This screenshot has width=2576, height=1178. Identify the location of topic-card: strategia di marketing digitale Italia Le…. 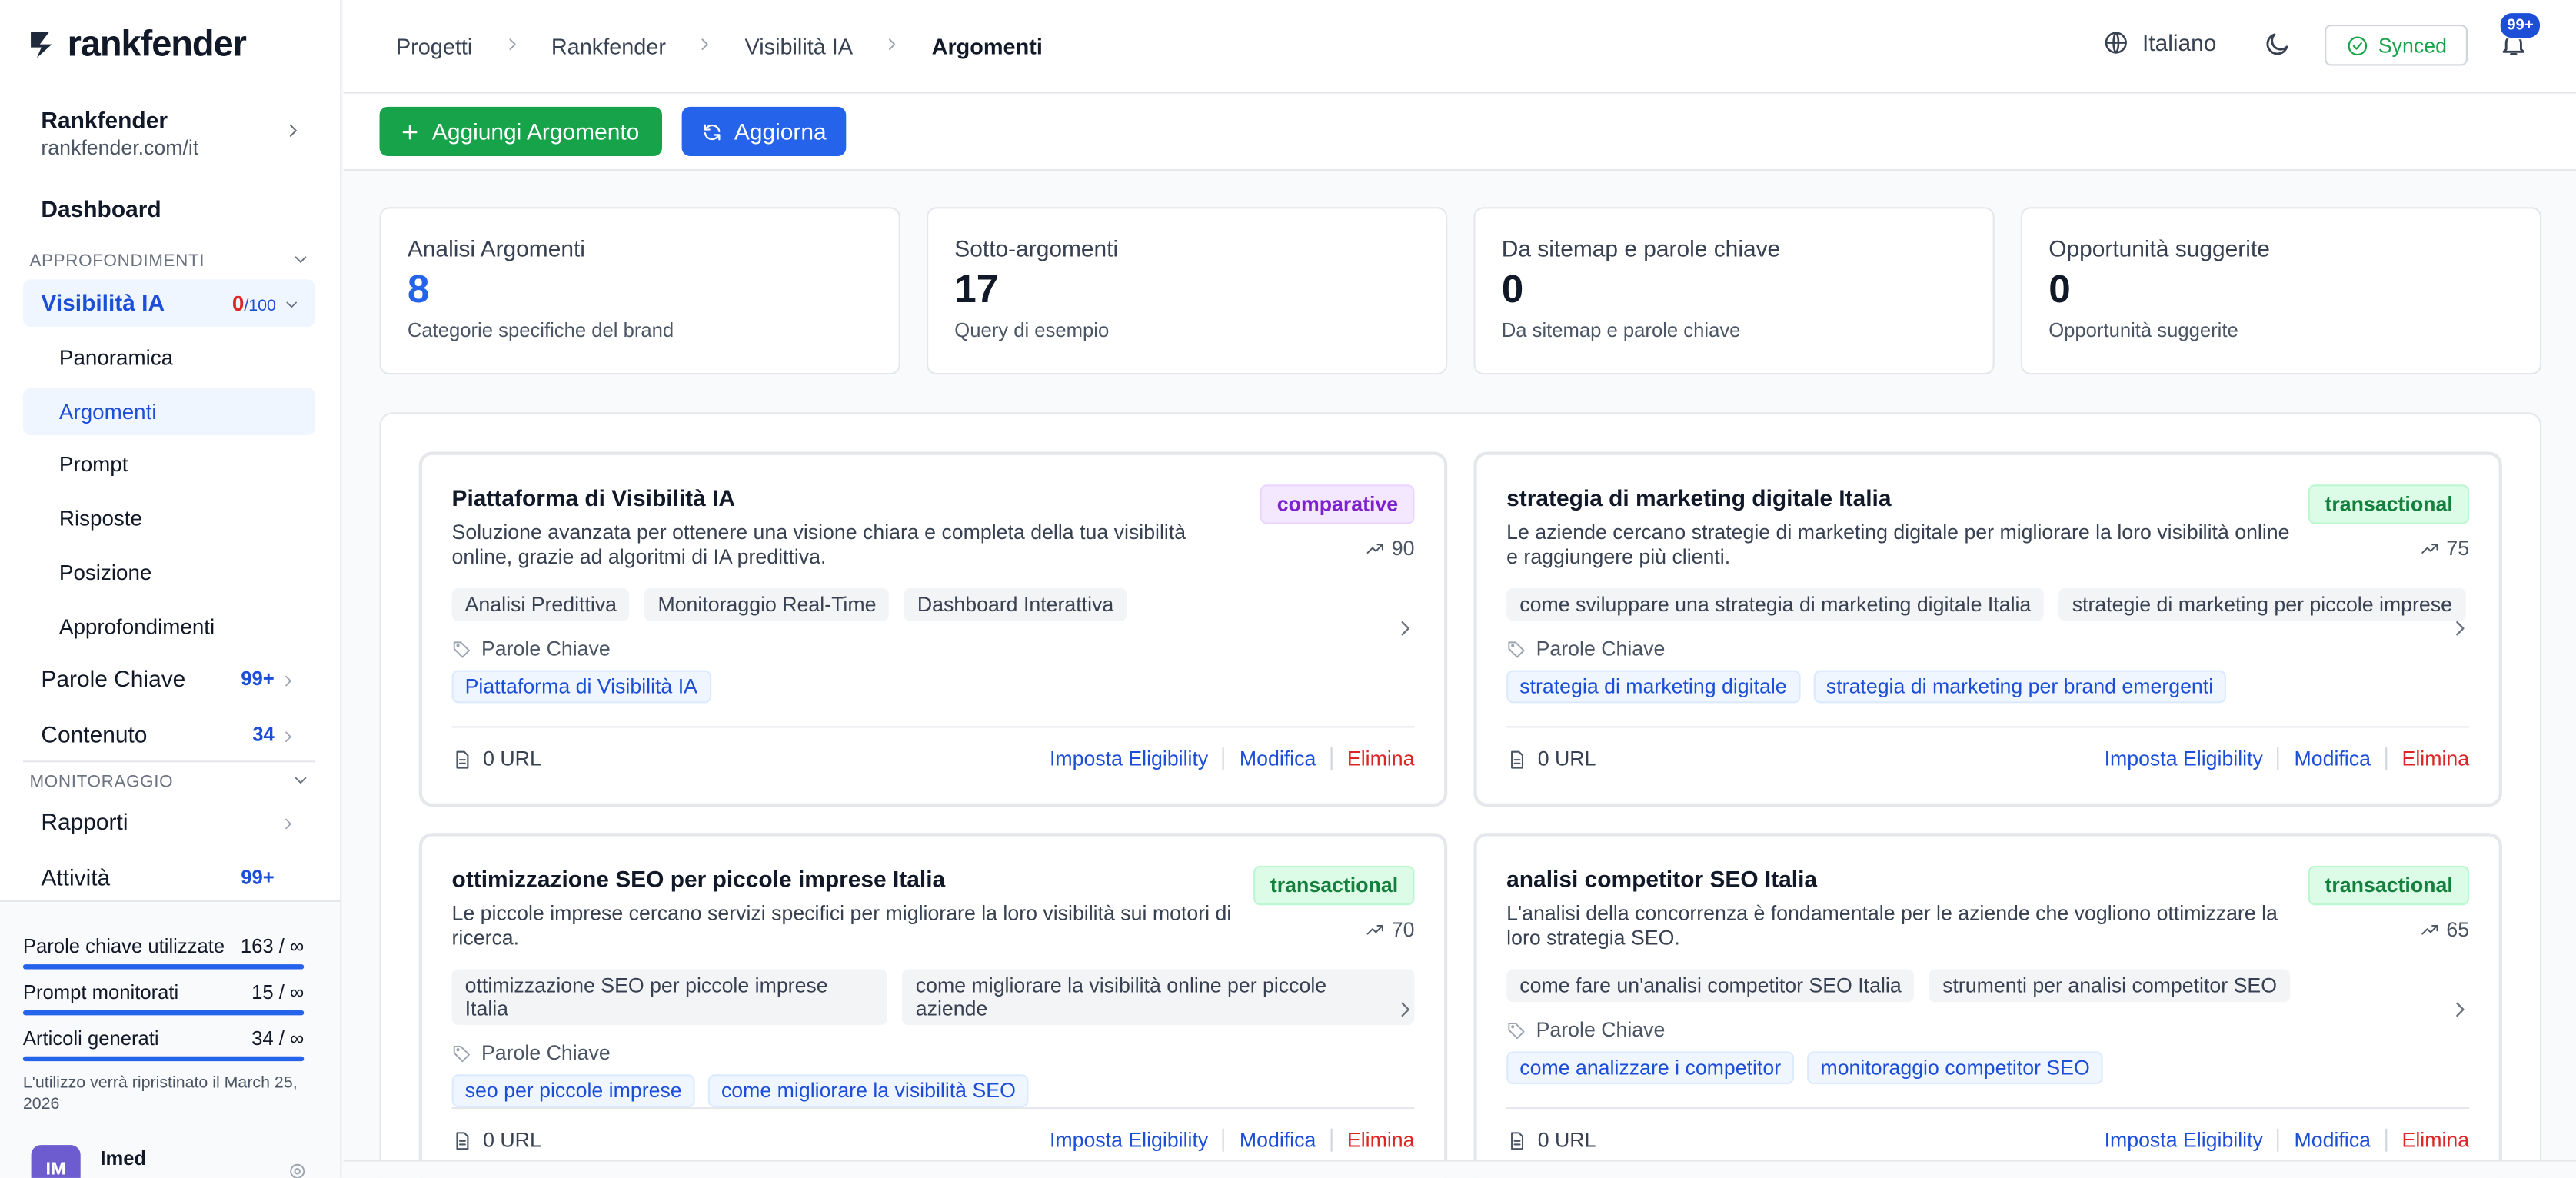
(1987, 629).